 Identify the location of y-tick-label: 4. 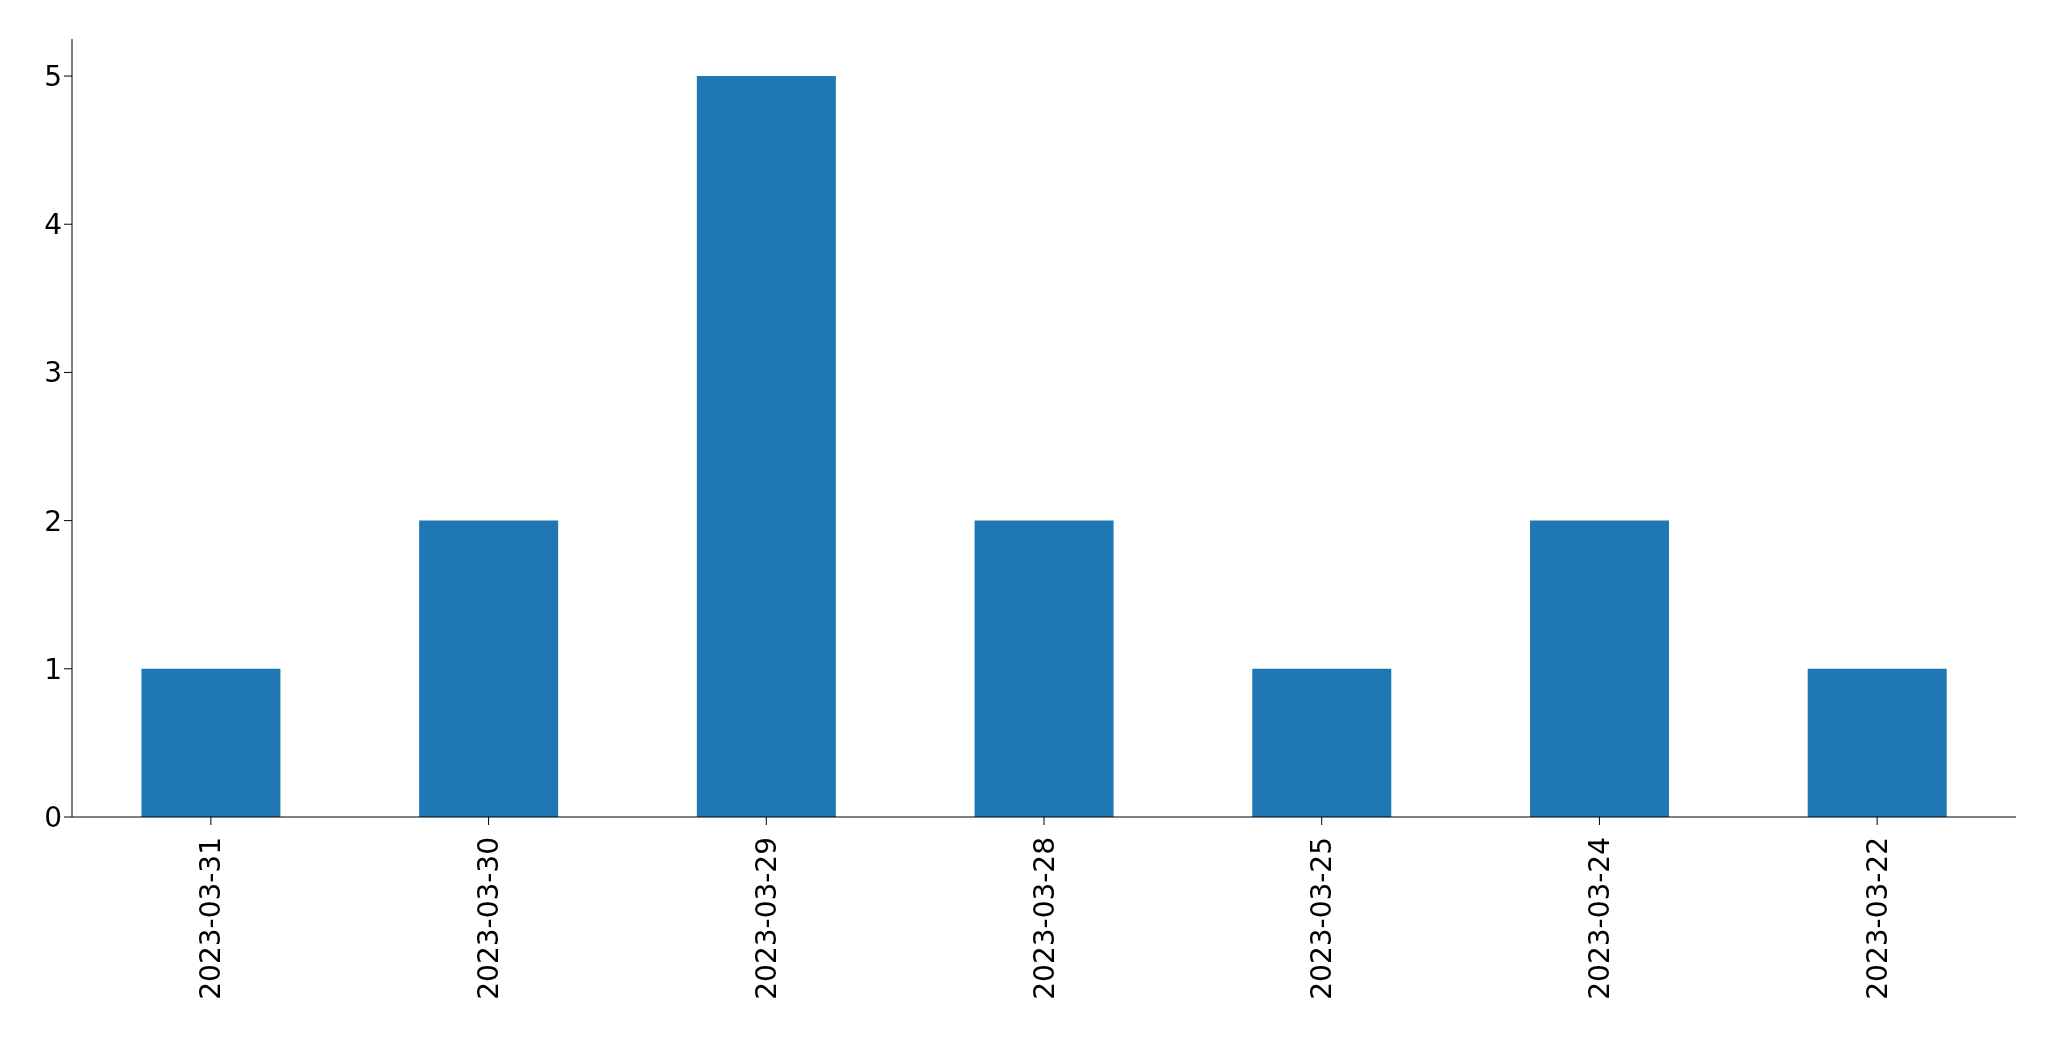
(53, 225).